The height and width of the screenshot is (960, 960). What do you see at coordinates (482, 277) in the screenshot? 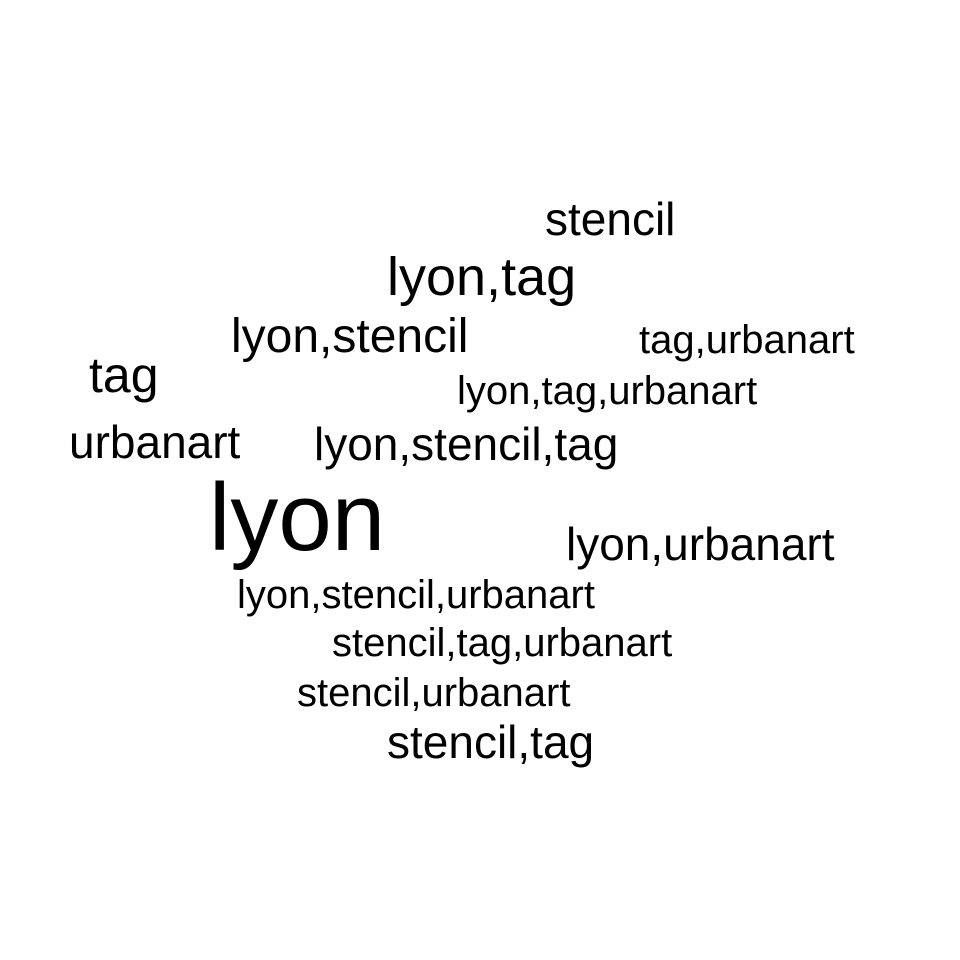
I see `cloud-word-lyon-tag: lyon,tag` at bounding box center [482, 277].